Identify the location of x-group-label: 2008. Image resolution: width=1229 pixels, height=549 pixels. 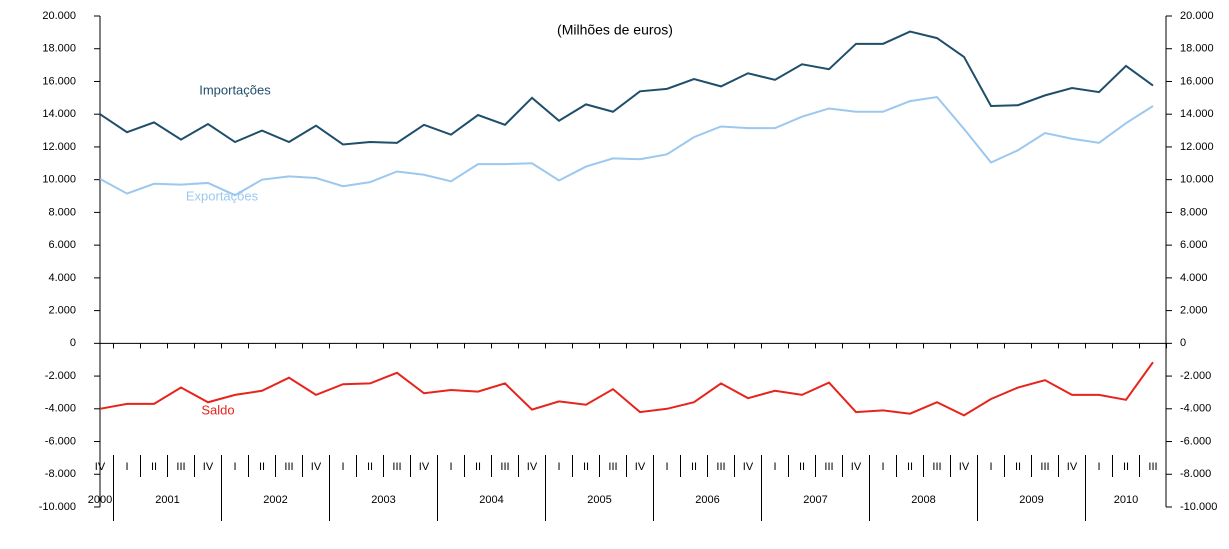
(923, 500).